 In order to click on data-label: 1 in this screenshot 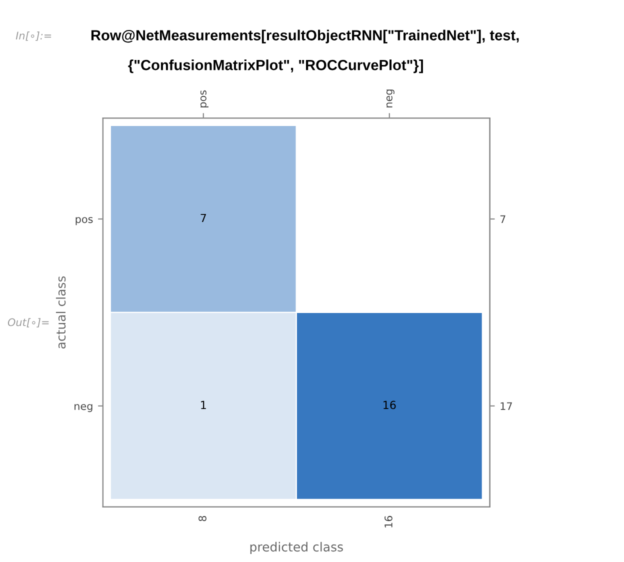, I will do `click(203, 405)`.